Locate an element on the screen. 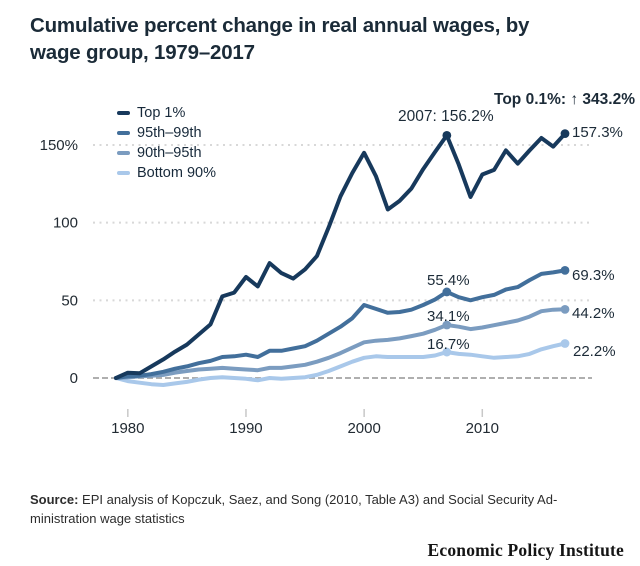  epi-brand-wordmark: Economic Policy Institute is located at coordinates (525, 550).